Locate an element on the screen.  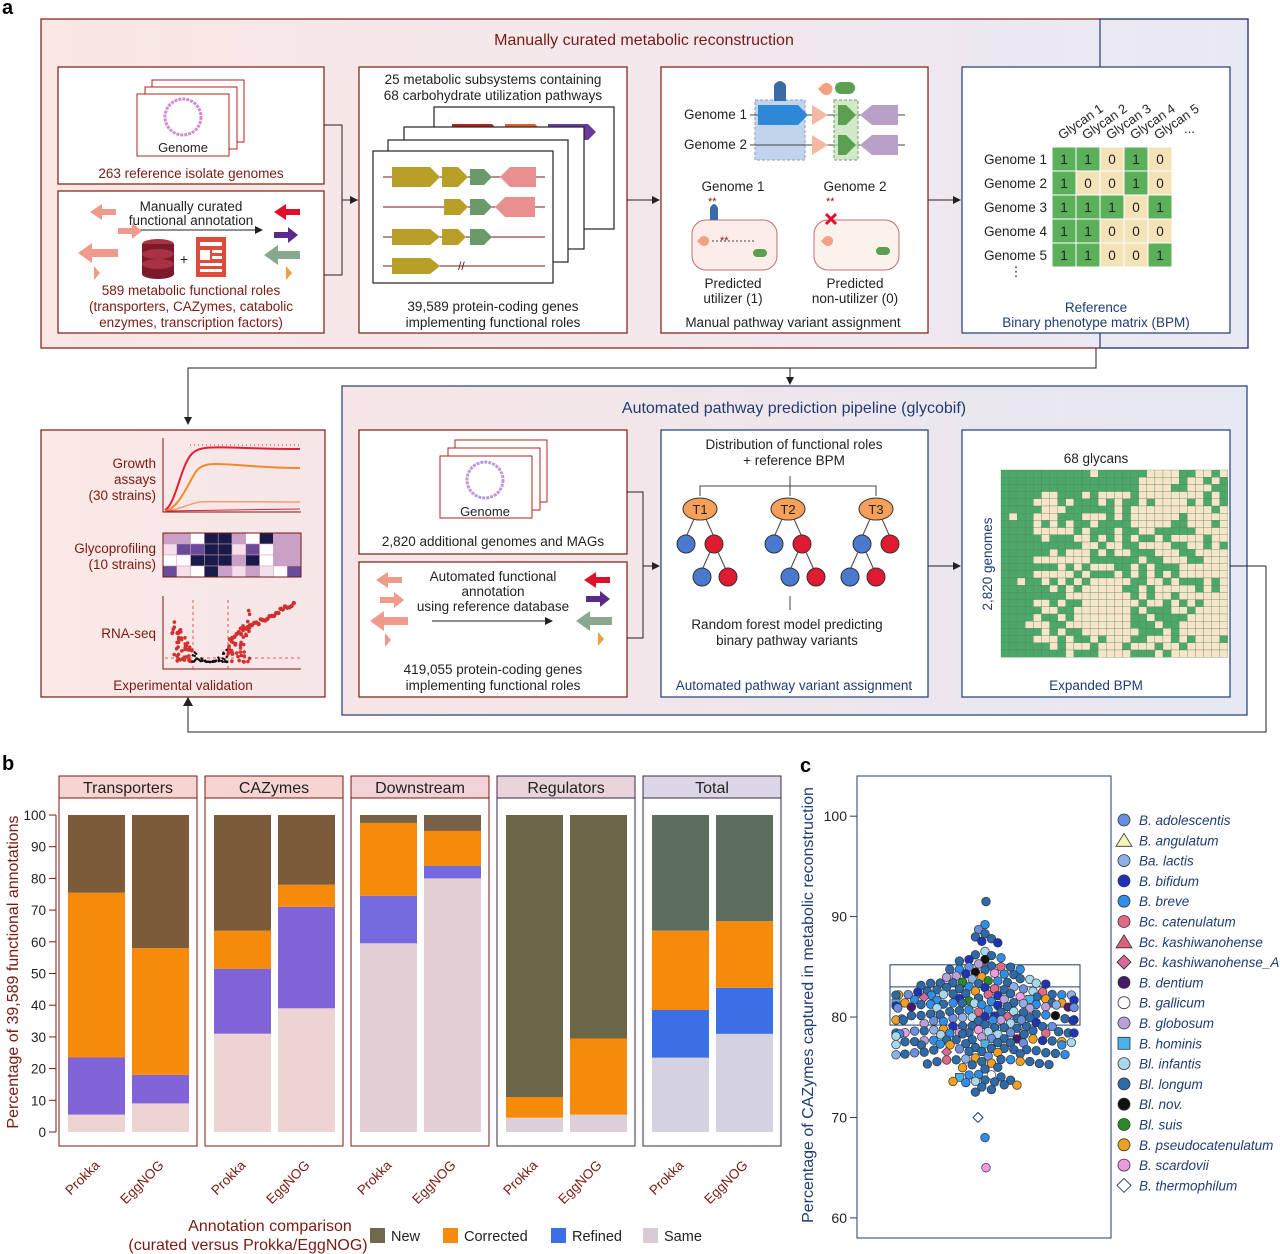
auto-annot-line1: Automated functional is located at coordinates (493, 576).